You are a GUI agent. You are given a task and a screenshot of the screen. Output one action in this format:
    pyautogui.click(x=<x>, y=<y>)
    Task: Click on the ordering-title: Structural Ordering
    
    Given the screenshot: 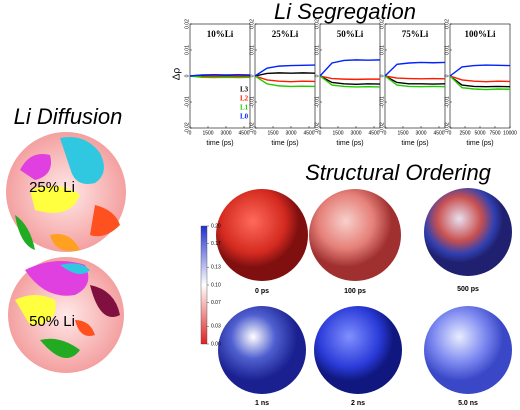 What is the action you would take?
    pyautogui.click(x=398, y=172)
    